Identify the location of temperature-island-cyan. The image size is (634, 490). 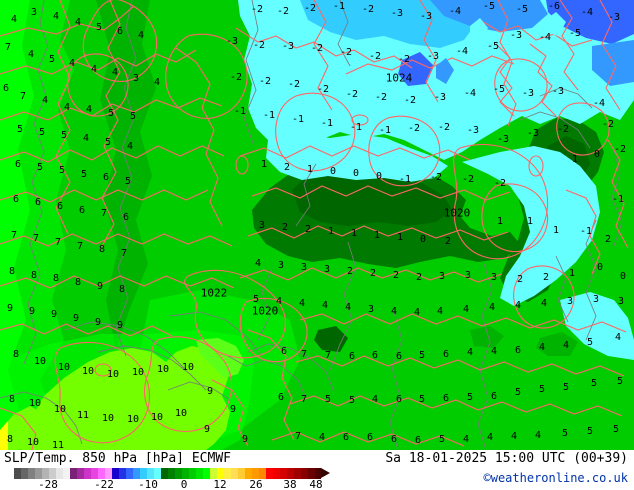
(555, 24).